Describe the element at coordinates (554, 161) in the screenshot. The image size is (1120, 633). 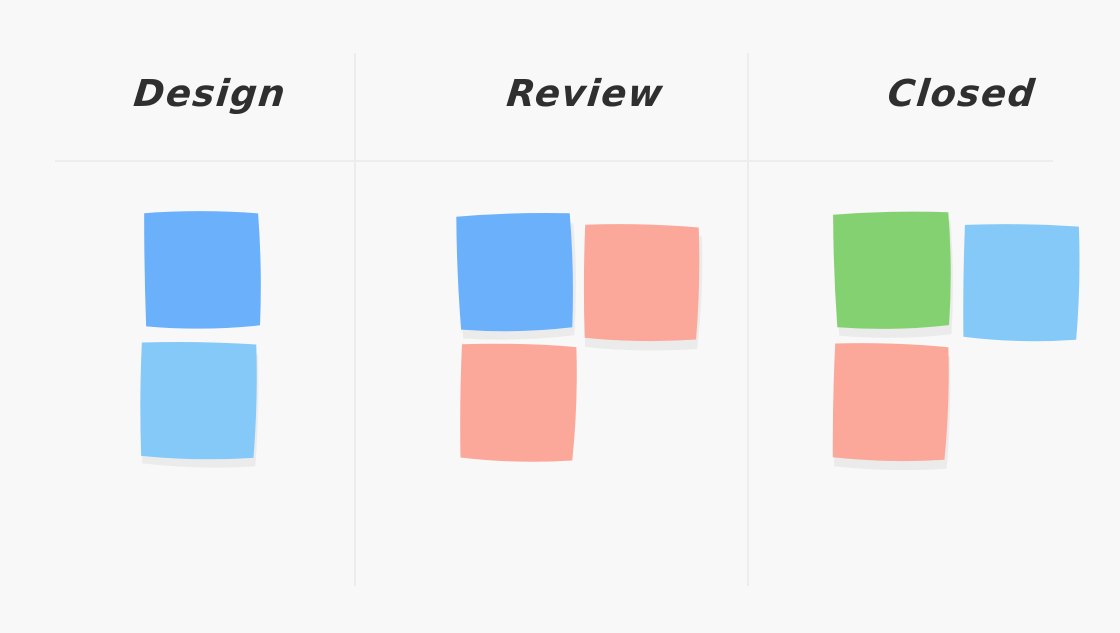
I see `header-divider` at that location.